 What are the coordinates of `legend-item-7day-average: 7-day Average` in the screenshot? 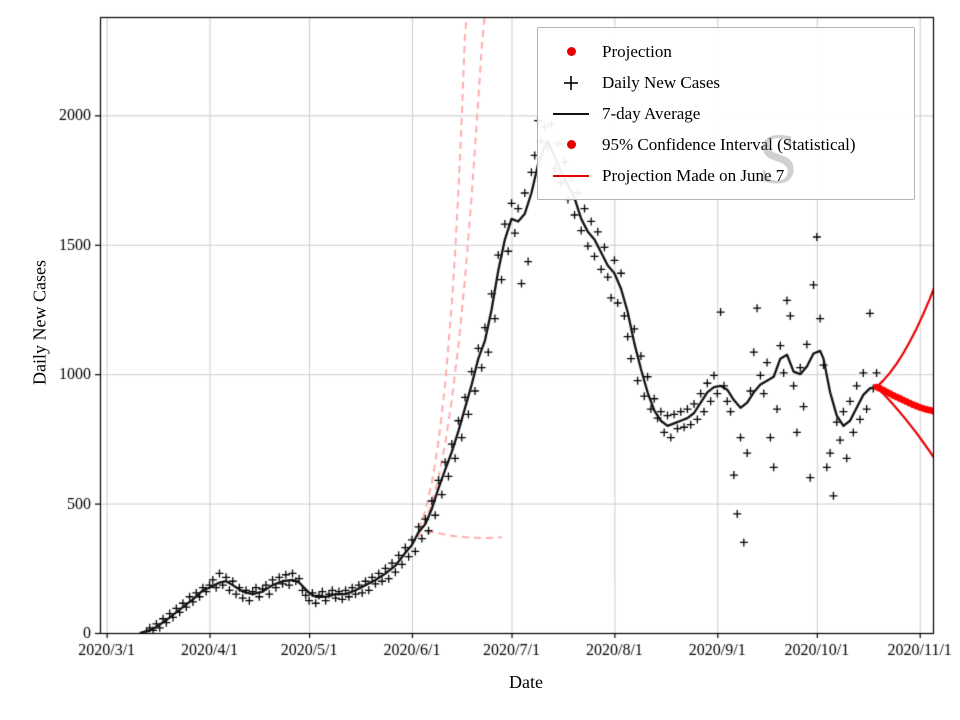 It's located at (727, 113).